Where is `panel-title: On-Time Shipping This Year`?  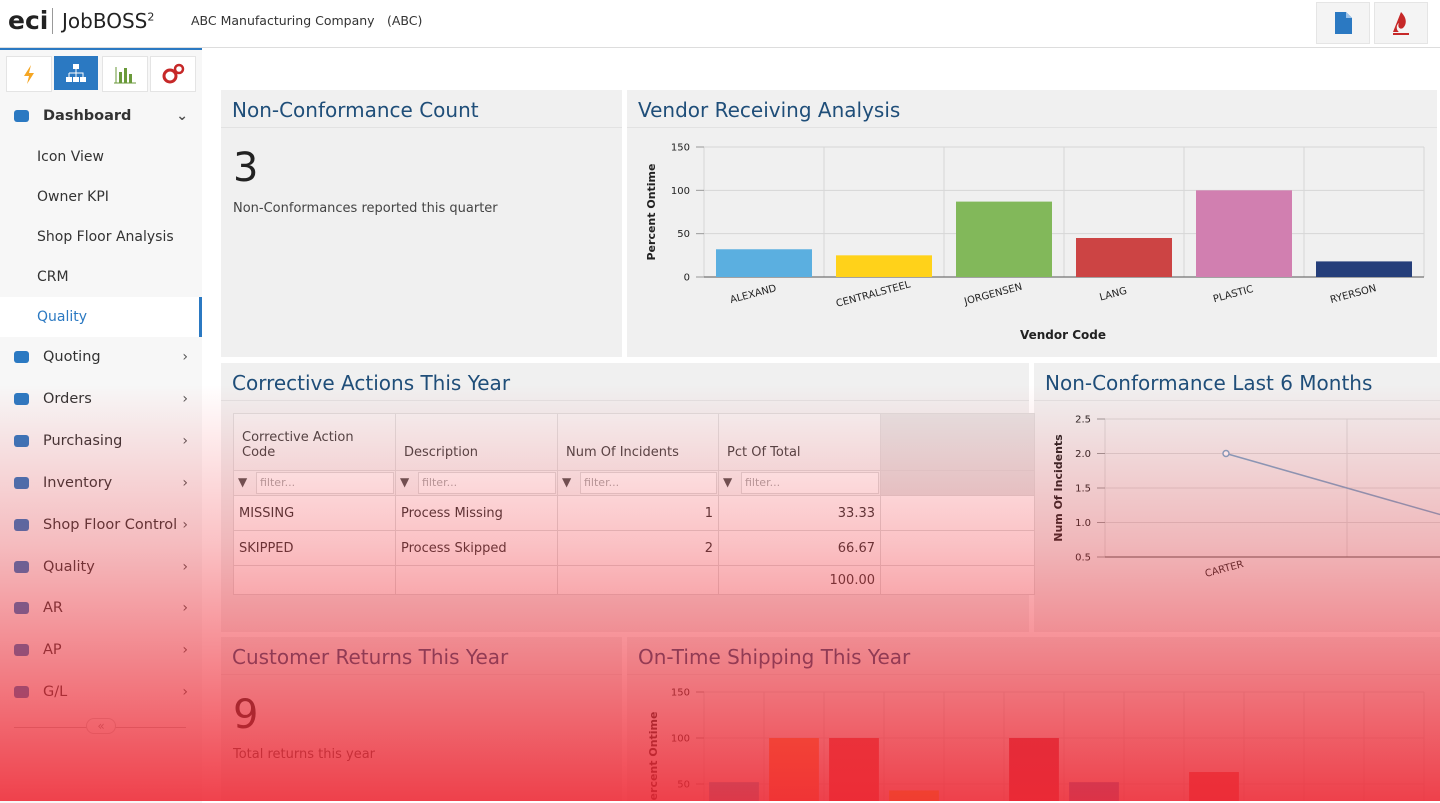
panel-title: On-Time Shipping This Year is located at coordinates (774, 657).